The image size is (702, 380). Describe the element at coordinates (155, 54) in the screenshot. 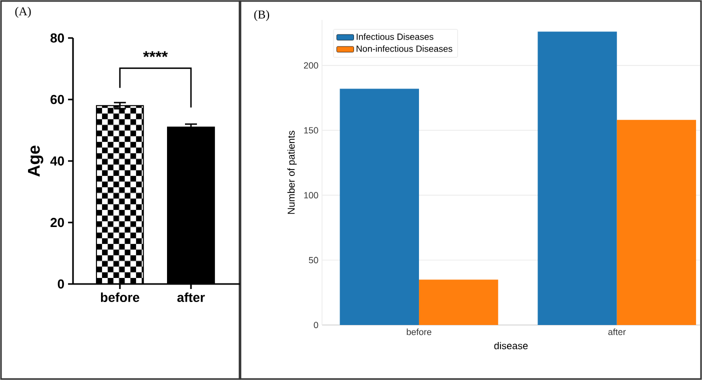

I see `annotation: ****` at that location.